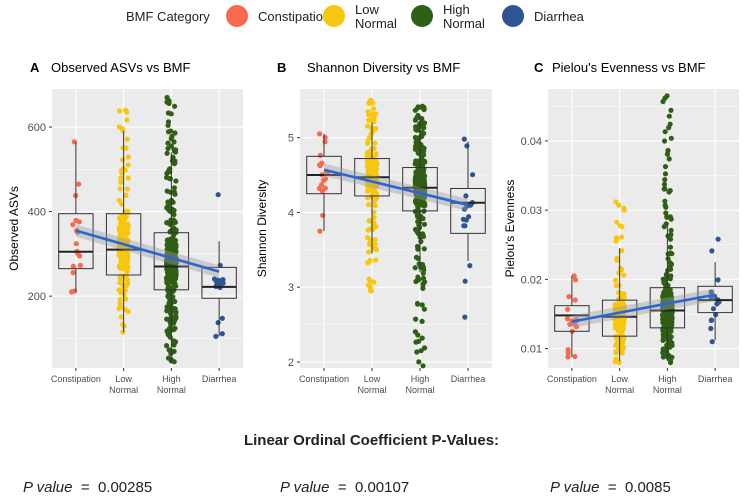  What do you see at coordinates (171, 379) in the screenshot?
I see `x-tick-label: High` at bounding box center [171, 379].